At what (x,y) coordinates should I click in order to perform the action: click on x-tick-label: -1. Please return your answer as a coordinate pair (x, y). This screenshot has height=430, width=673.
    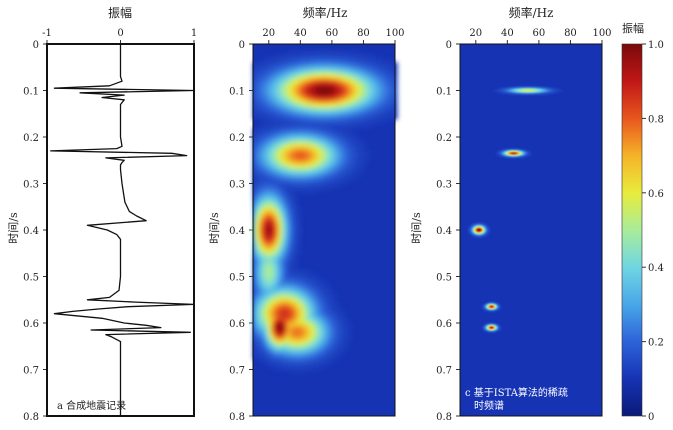
    Looking at the image, I should click on (47, 33).